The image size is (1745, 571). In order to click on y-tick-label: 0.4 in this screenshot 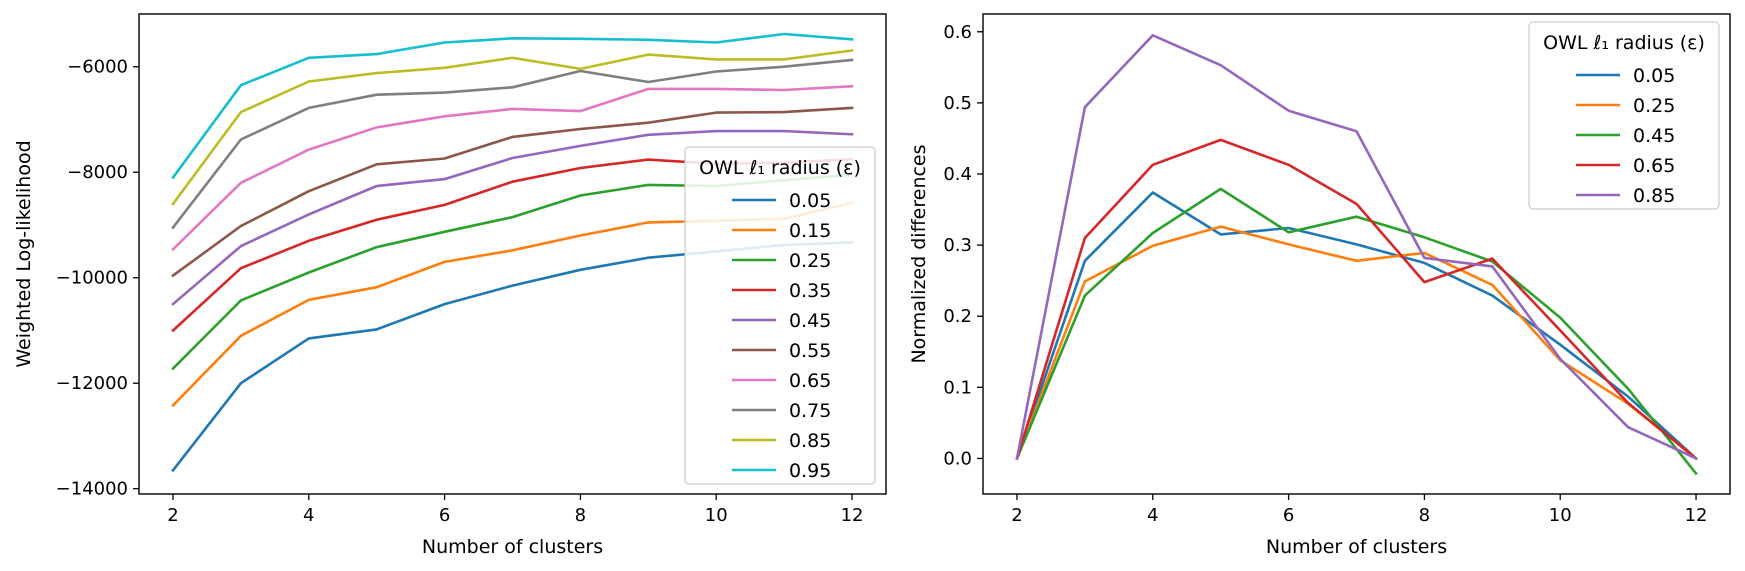, I will do `click(957, 174)`.